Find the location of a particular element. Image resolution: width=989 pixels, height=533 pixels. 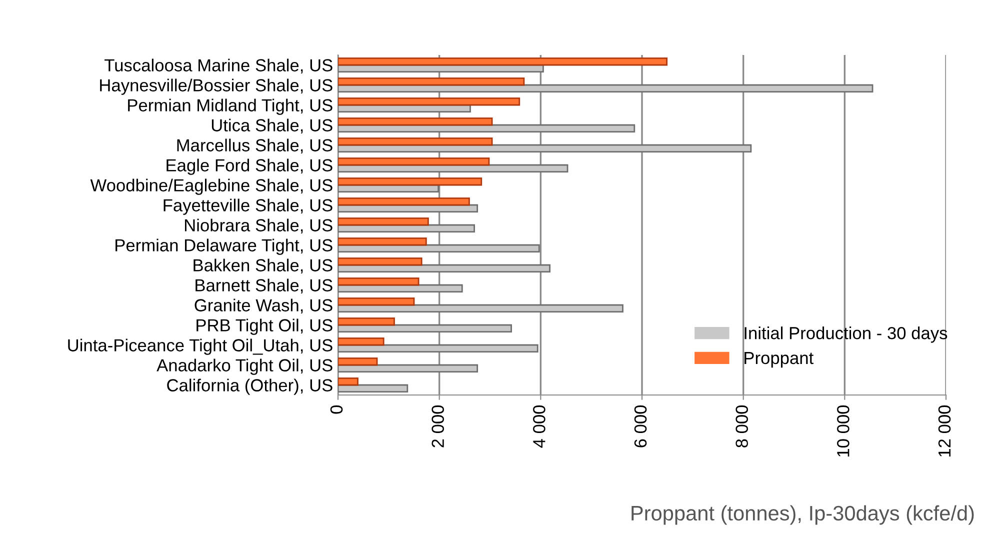

y-tick-label: Haynesville/Bossier Shale, US is located at coordinates (216, 86).